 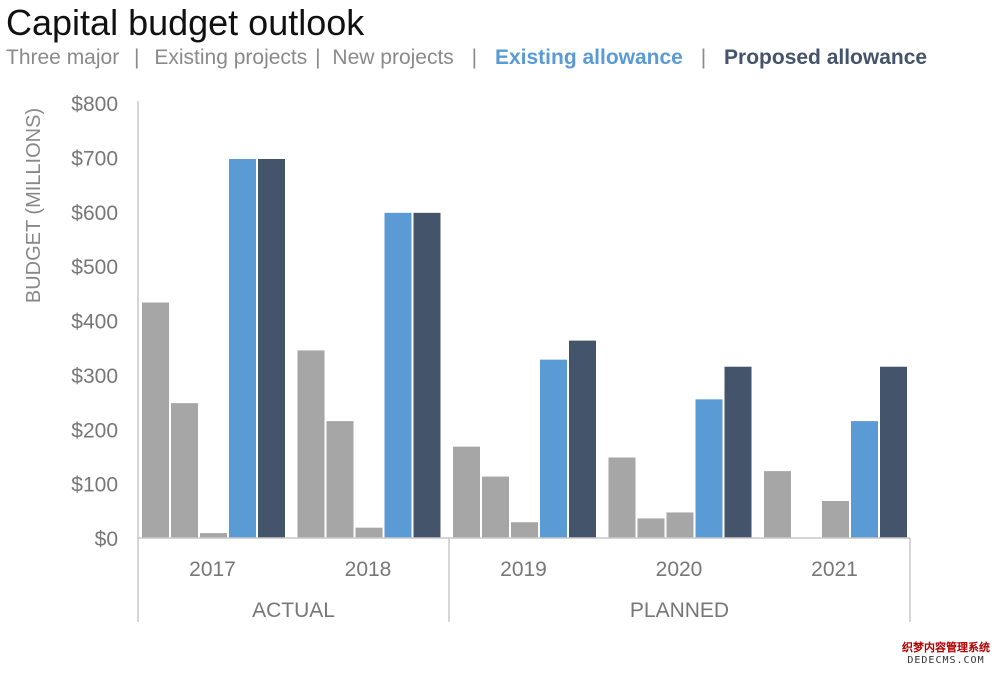 I want to click on legend-existing-allowance: Existing allowance, so click(x=588, y=57).